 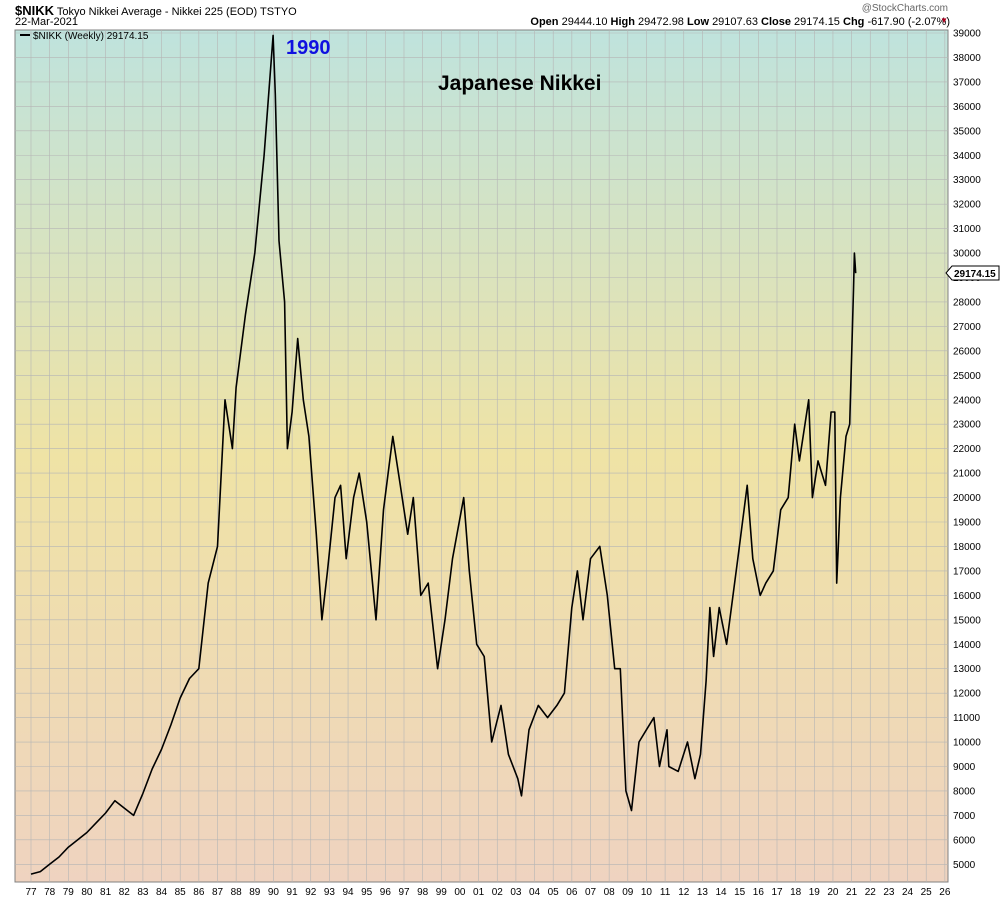 What do you see at coordinates (740, 892) in the screenshot?
I see `x-tick-label: 15` at bounding box center [740, 892].